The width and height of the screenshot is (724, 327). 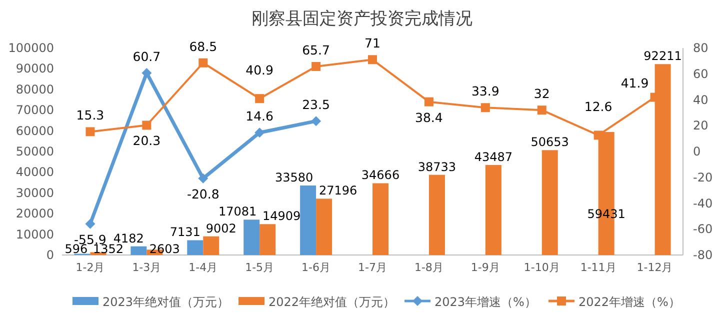 I want to click on y-tick-label: 70000, so click(x=35, y=110).